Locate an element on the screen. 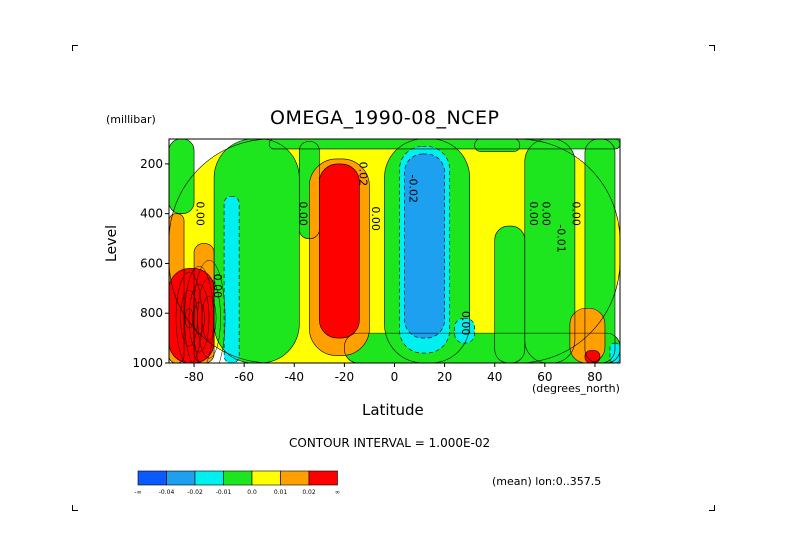 The width and height of the screenshot is (789, 558). contour-label-7: 0.00 is located at coordinates (533, 213).